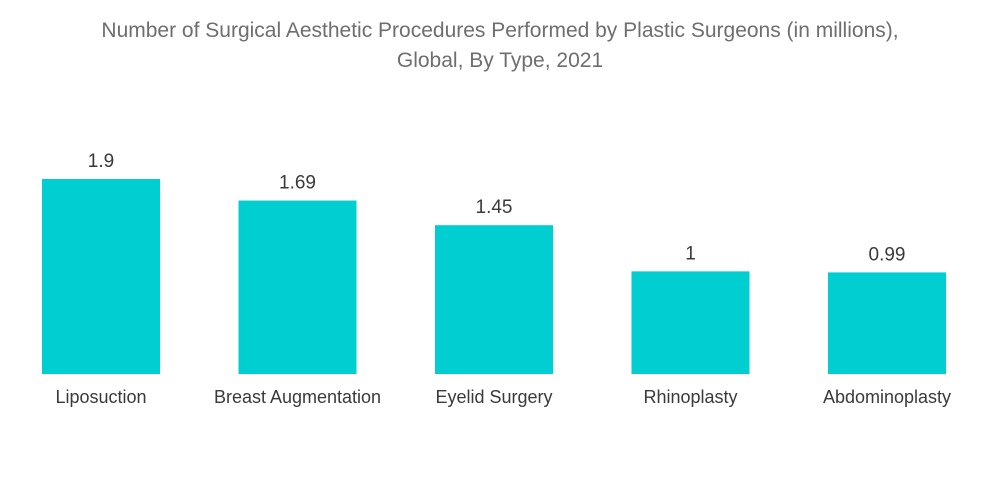 This screenshot has height=504, width=1000. What do you see at coordinates (493, 397) in the screenshot?
I see `category-label-eyelid-surgery: Eyelid Surgery` at bounding box center [493, 397].